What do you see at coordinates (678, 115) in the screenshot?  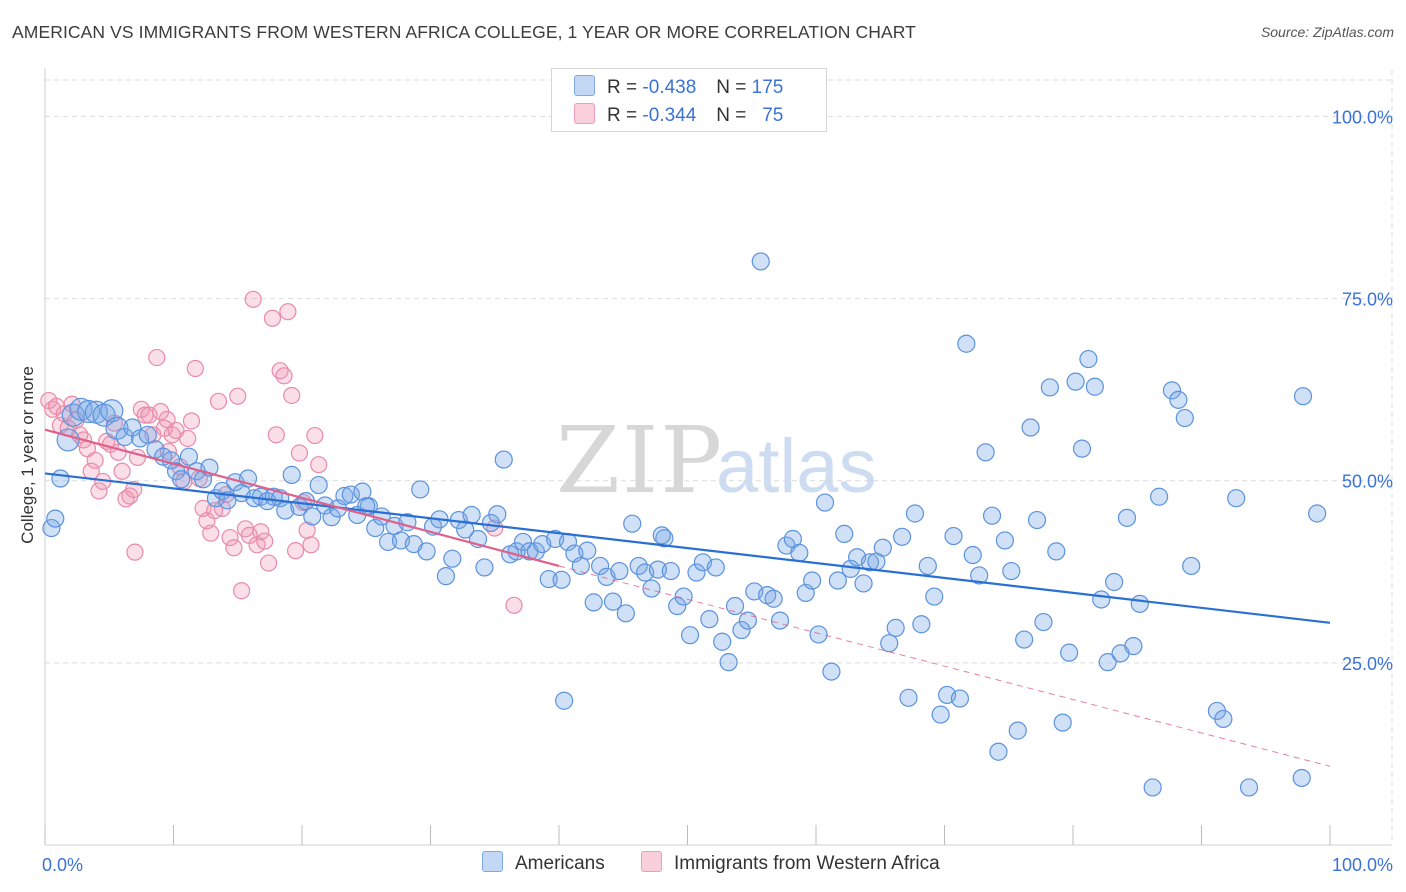 I see `legend-row-immigrants: R = -0.344 N = 75` at bounding box center [678, 115].